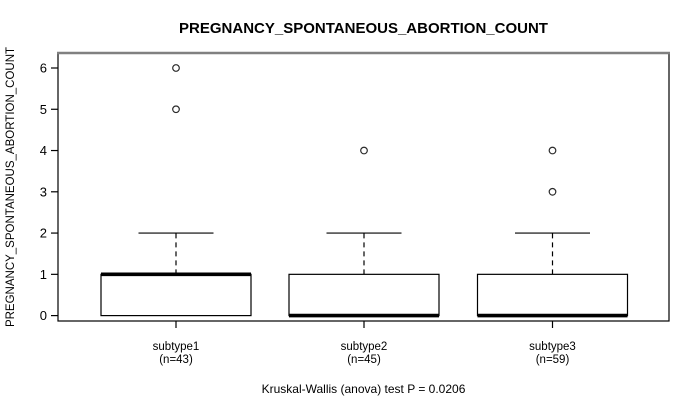 The image size is (700, 400). Describe the element at coordinates (363, 28) in the screenshot. I see `chart-title: PREGNANCY_SPONTANEOUS_ABORTION_COUNT` at that location.